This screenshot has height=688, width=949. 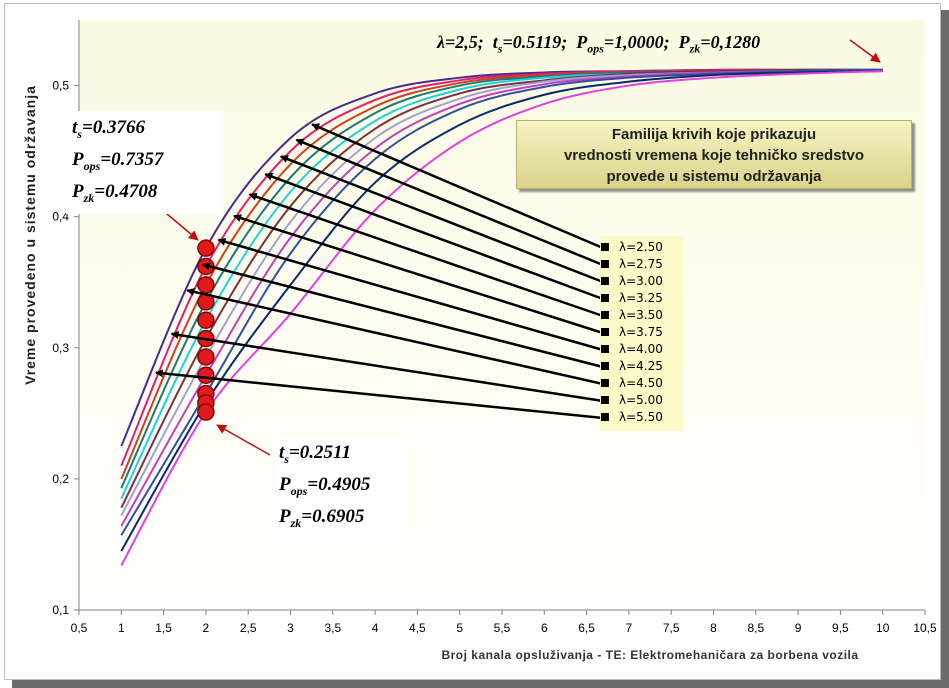 What do you see at coordinates (840, 628) in the screenshot?
I see `x-tick-label: 9,5` at bounding box center [840, 628].